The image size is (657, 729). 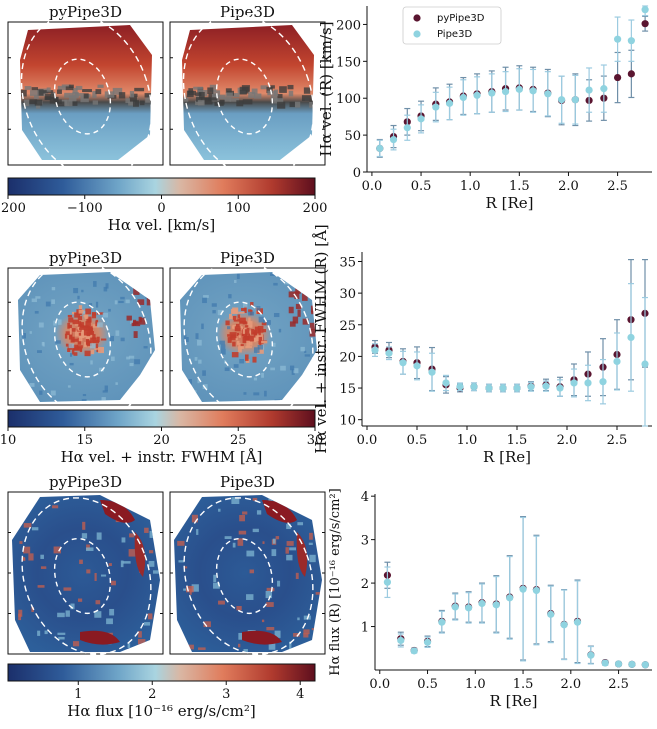 What do you see at coordinates (161, 225) in the screenshot?
I see `colorbar-label: Hα vel. [km/s]` at bounding box center [161, 225].